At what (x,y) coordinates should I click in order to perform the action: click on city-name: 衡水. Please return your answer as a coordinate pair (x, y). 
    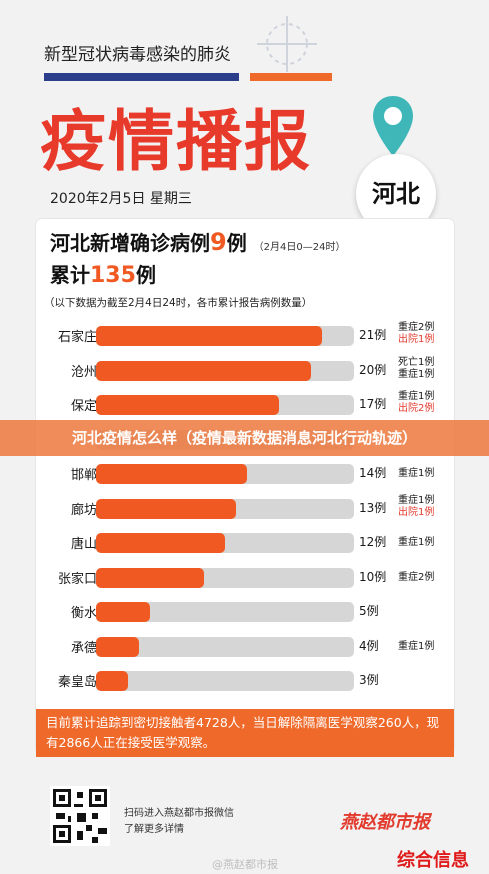
    Looking at the image, I should click on (83, 613).